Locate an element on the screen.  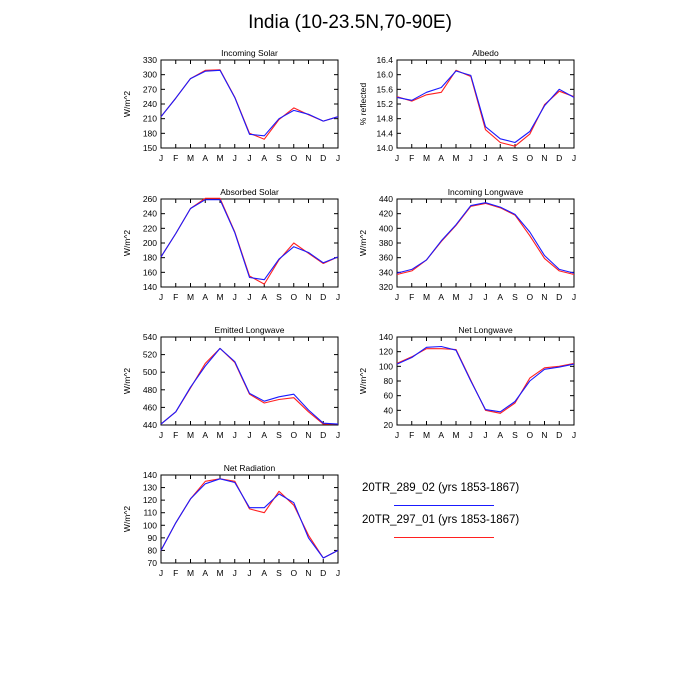
y-tick-label: 90 is located at coordinates (153, 538).